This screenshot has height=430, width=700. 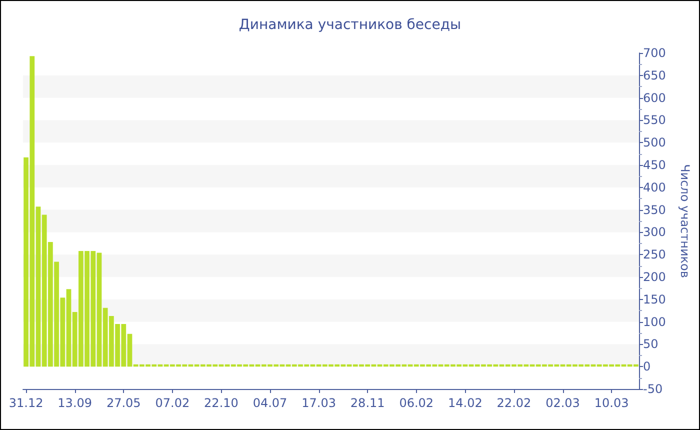 I want to click on y-tick-label: 550, so click(x=654, y=120).